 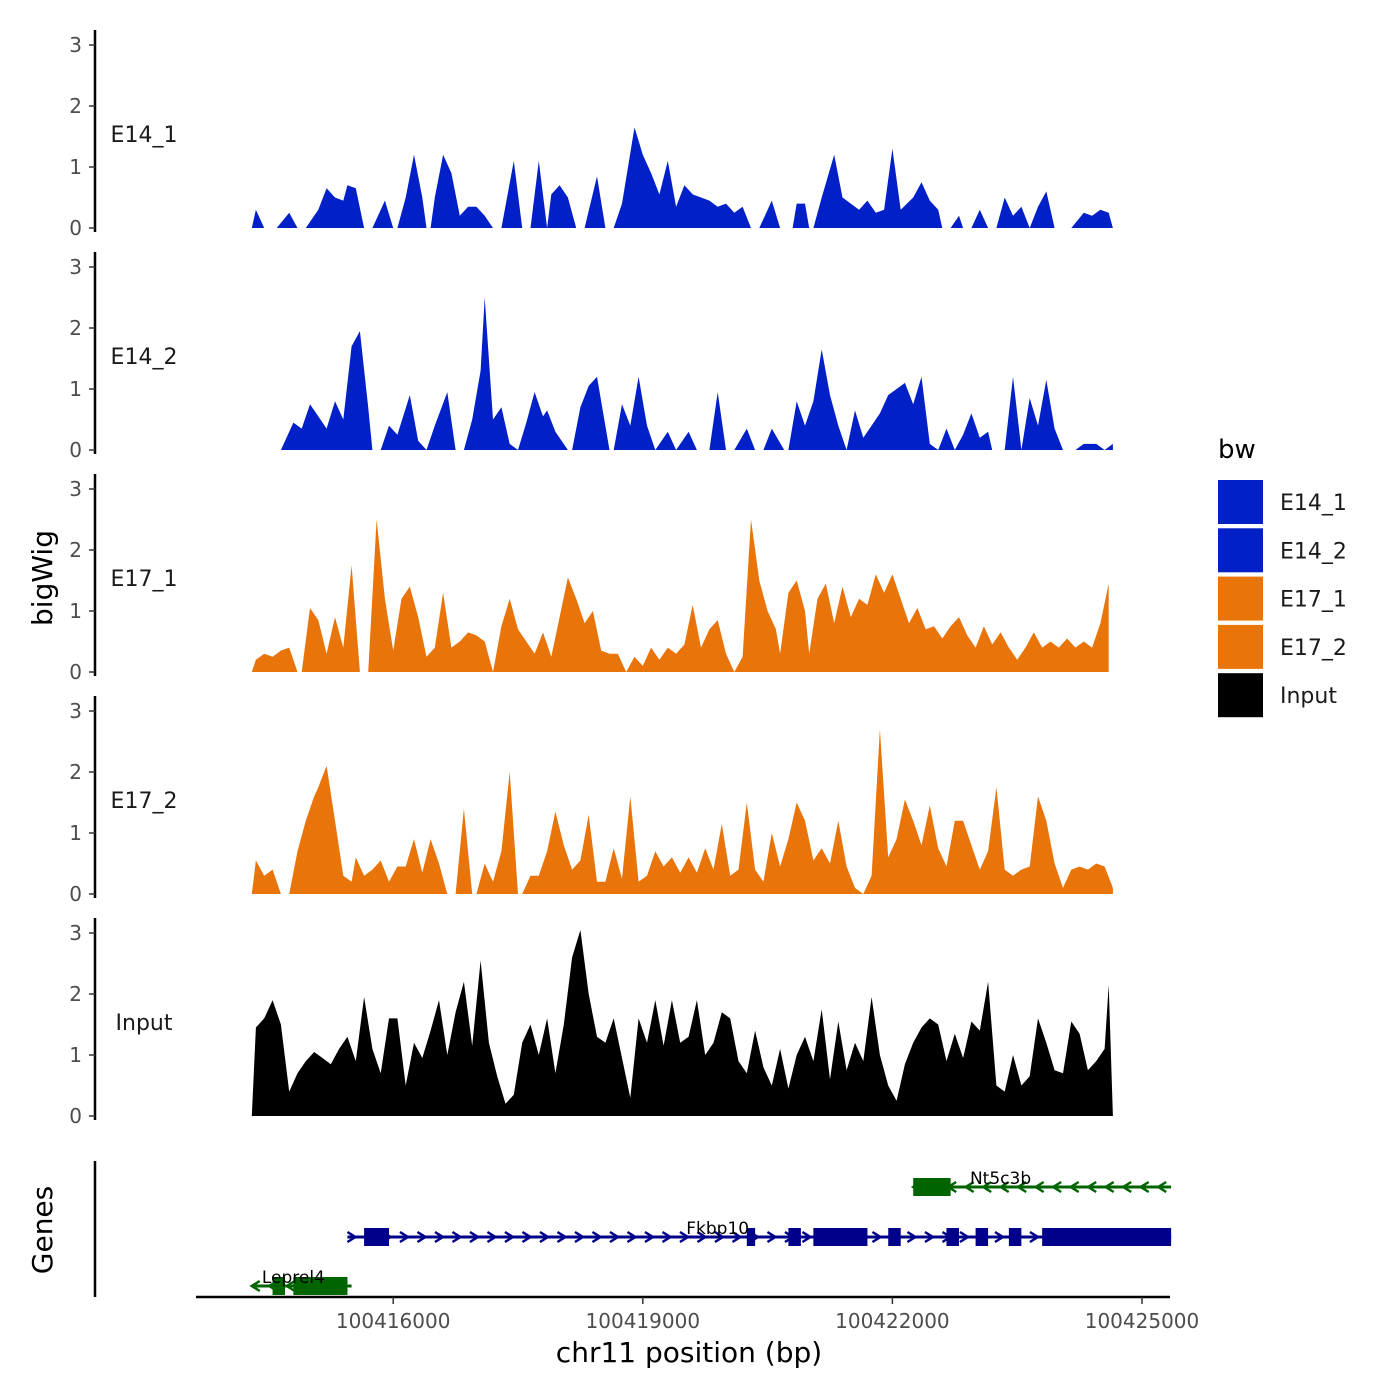 I want to click on track-E17_1: 0 1 2 3 E17_1, so click(x=589, y=579).